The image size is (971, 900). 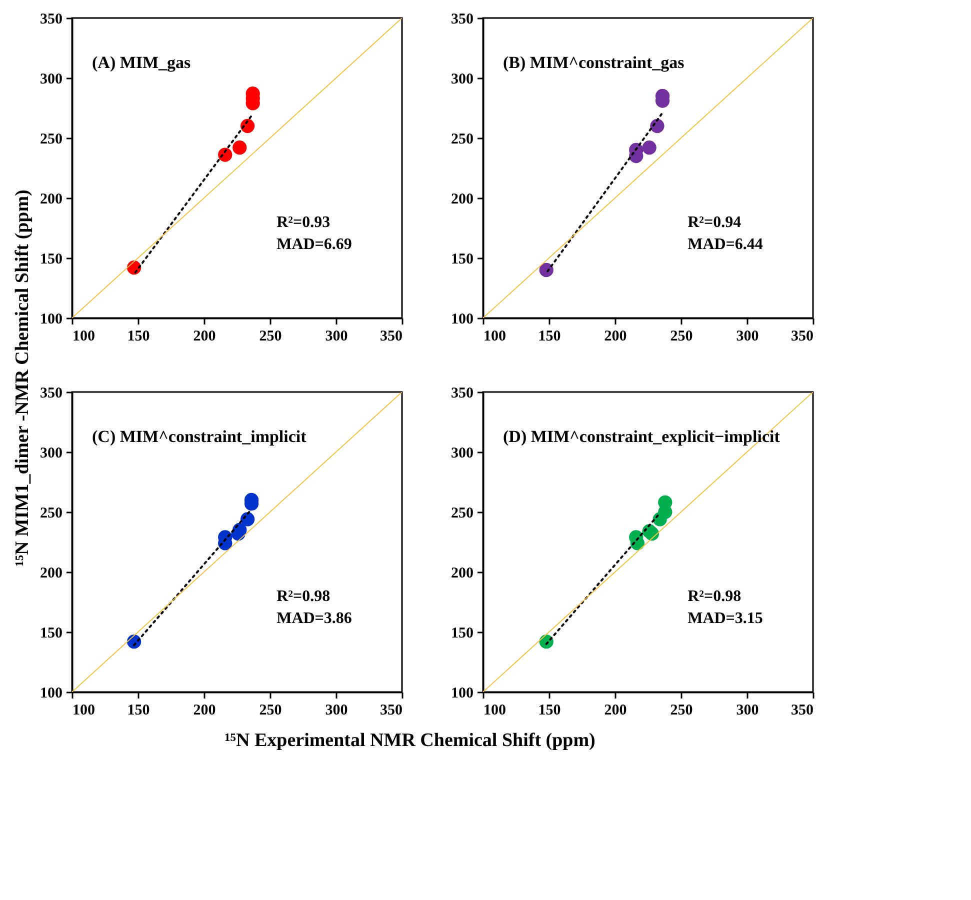 What do you see at coordinates (594, 62) in the screenshot?
I see `text: (B) MIM^constraint_gas` at bounding box center [594, 62].